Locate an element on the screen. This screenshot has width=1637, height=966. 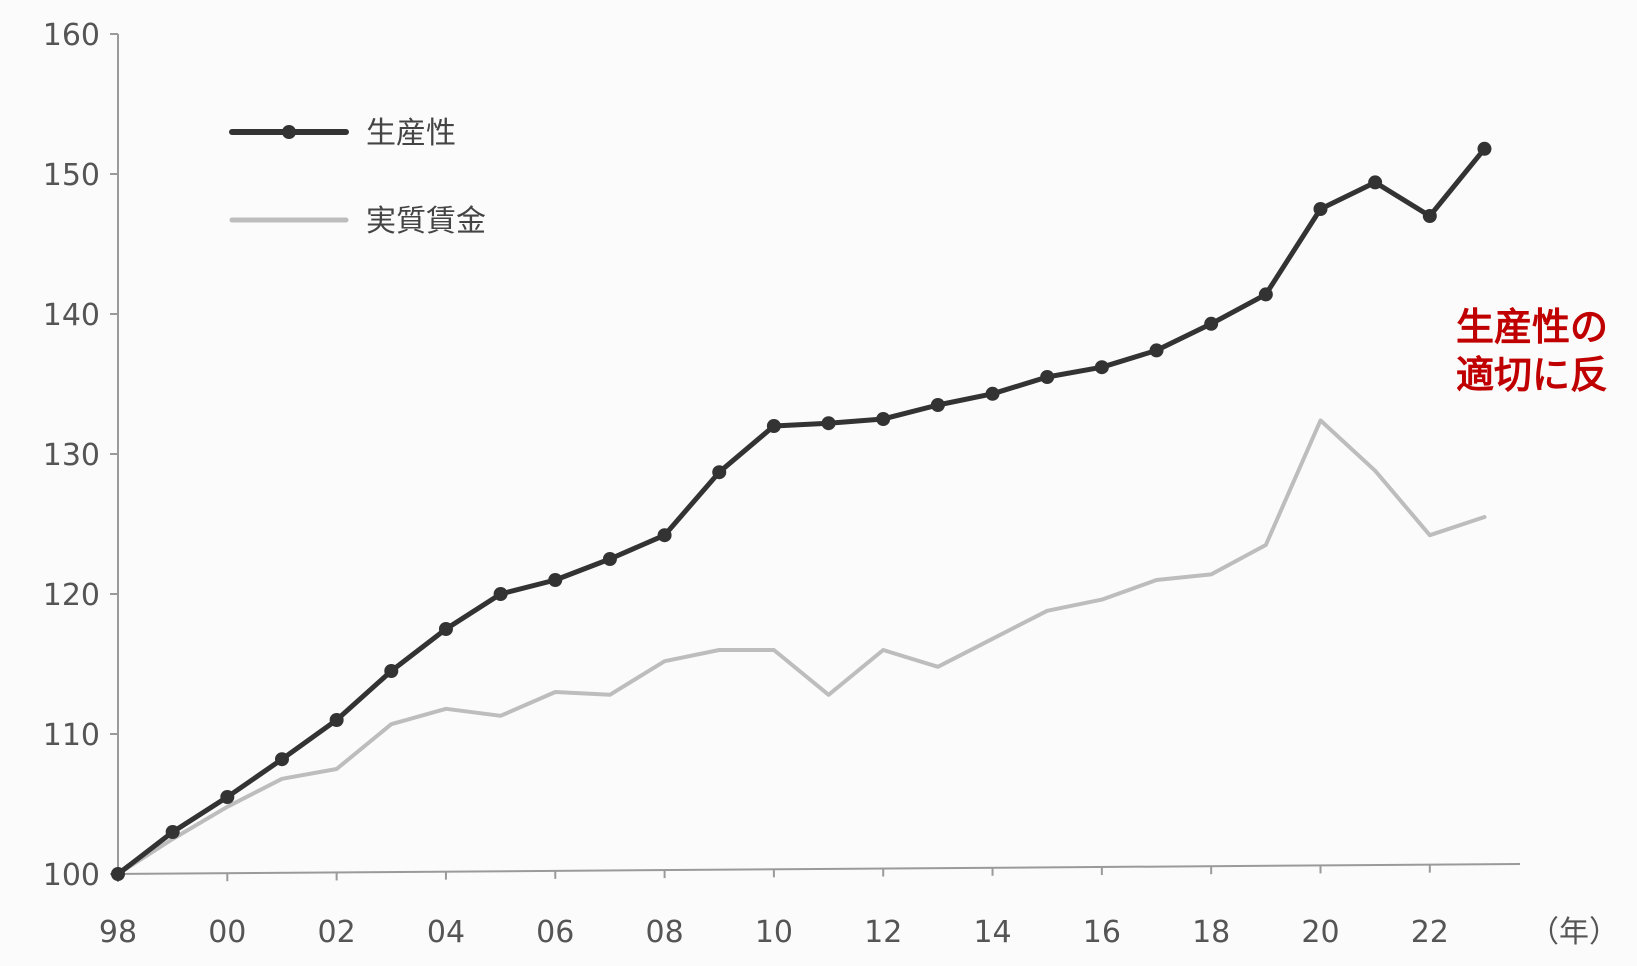
x-unit-label: （年） is located at coordinates (1574, 932).